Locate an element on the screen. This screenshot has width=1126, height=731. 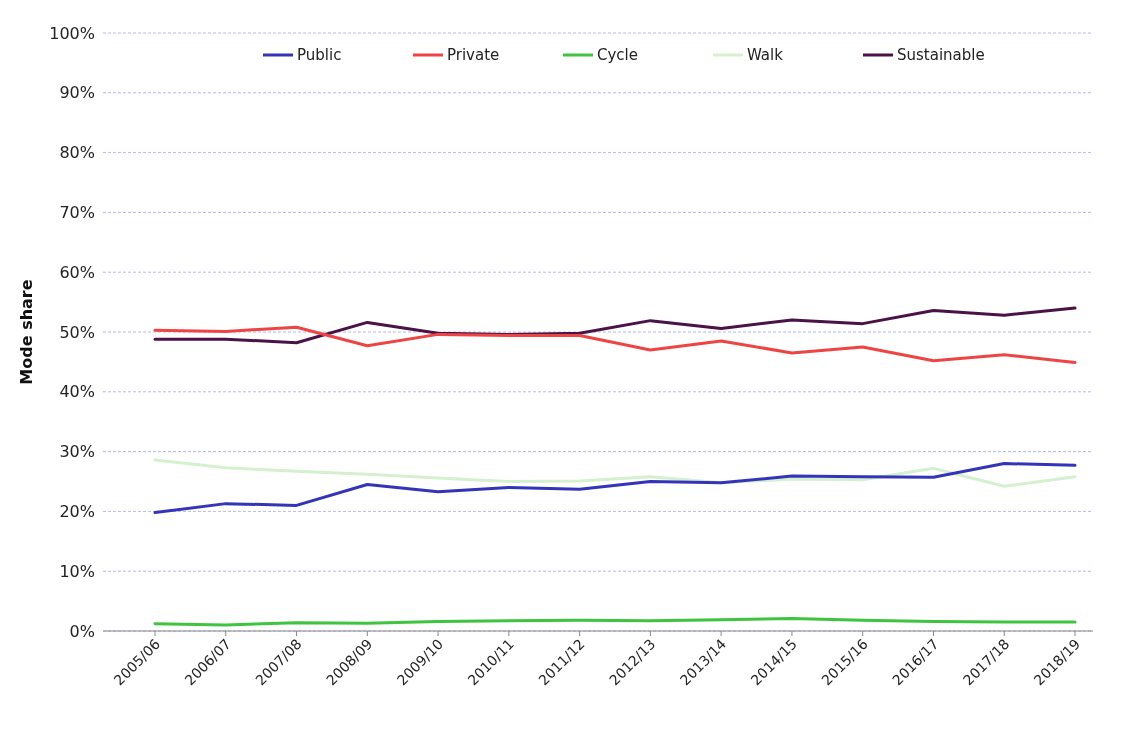
y-tick-label: 100% is located at coordinates (72, 33).